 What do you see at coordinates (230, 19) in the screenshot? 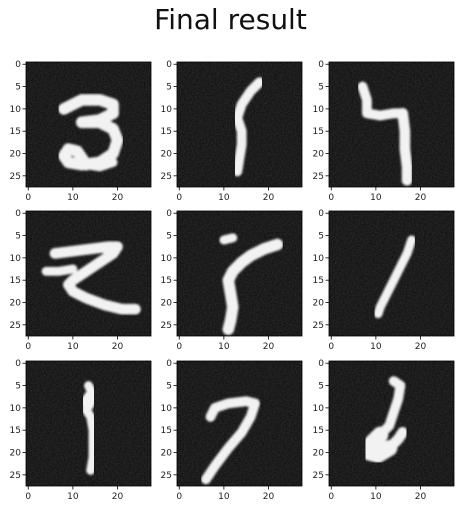
I see `figure-title: Final result` at bounding box center [230, 19].